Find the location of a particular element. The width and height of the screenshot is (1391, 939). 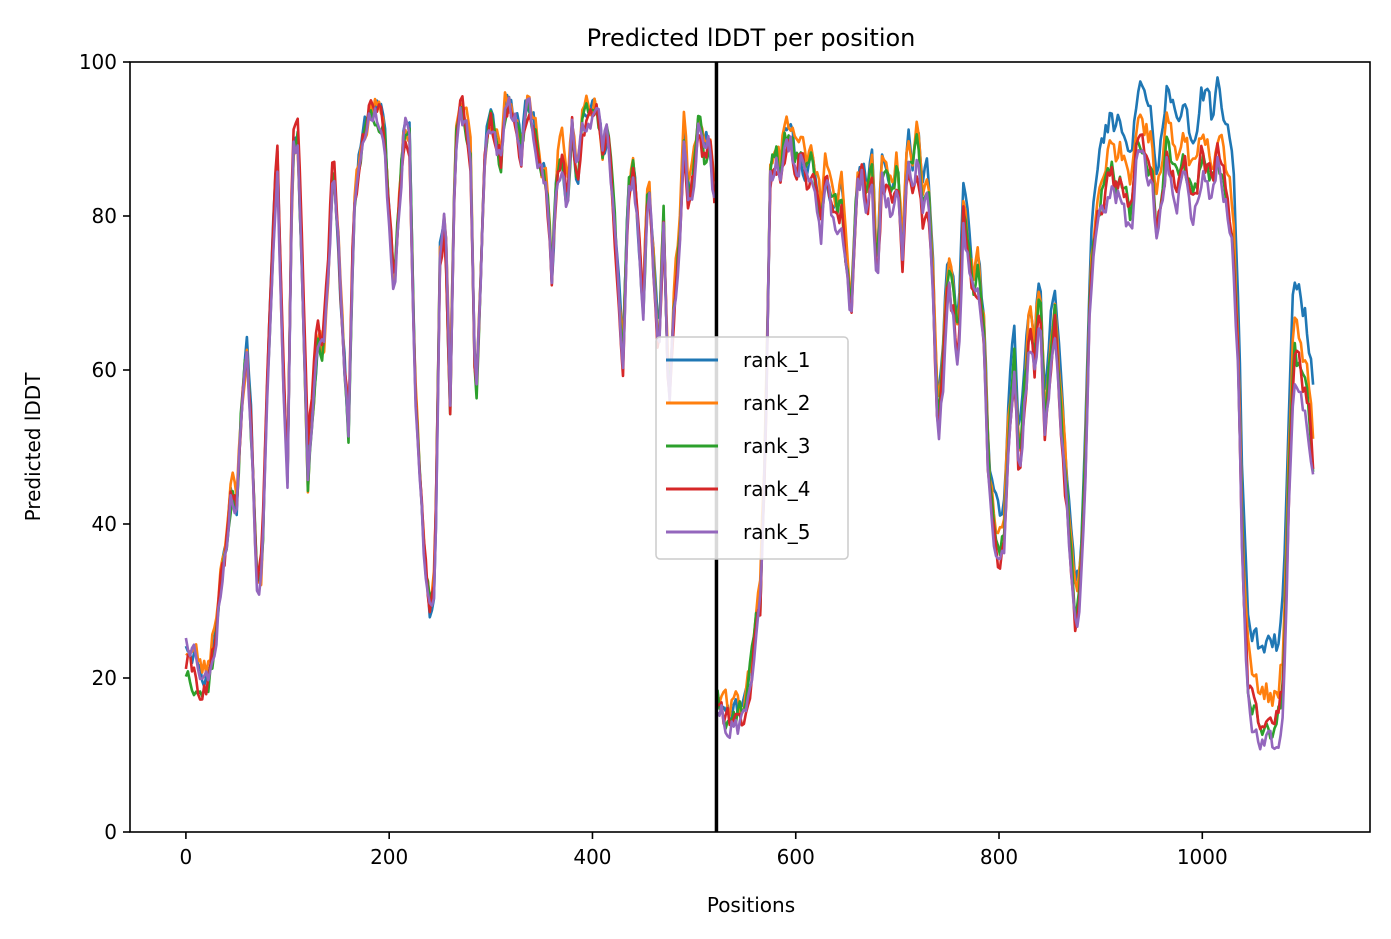

legend: rank_1 rank_2 rank_3 rank_4 rank_5 is located at coordinates (752, 448).